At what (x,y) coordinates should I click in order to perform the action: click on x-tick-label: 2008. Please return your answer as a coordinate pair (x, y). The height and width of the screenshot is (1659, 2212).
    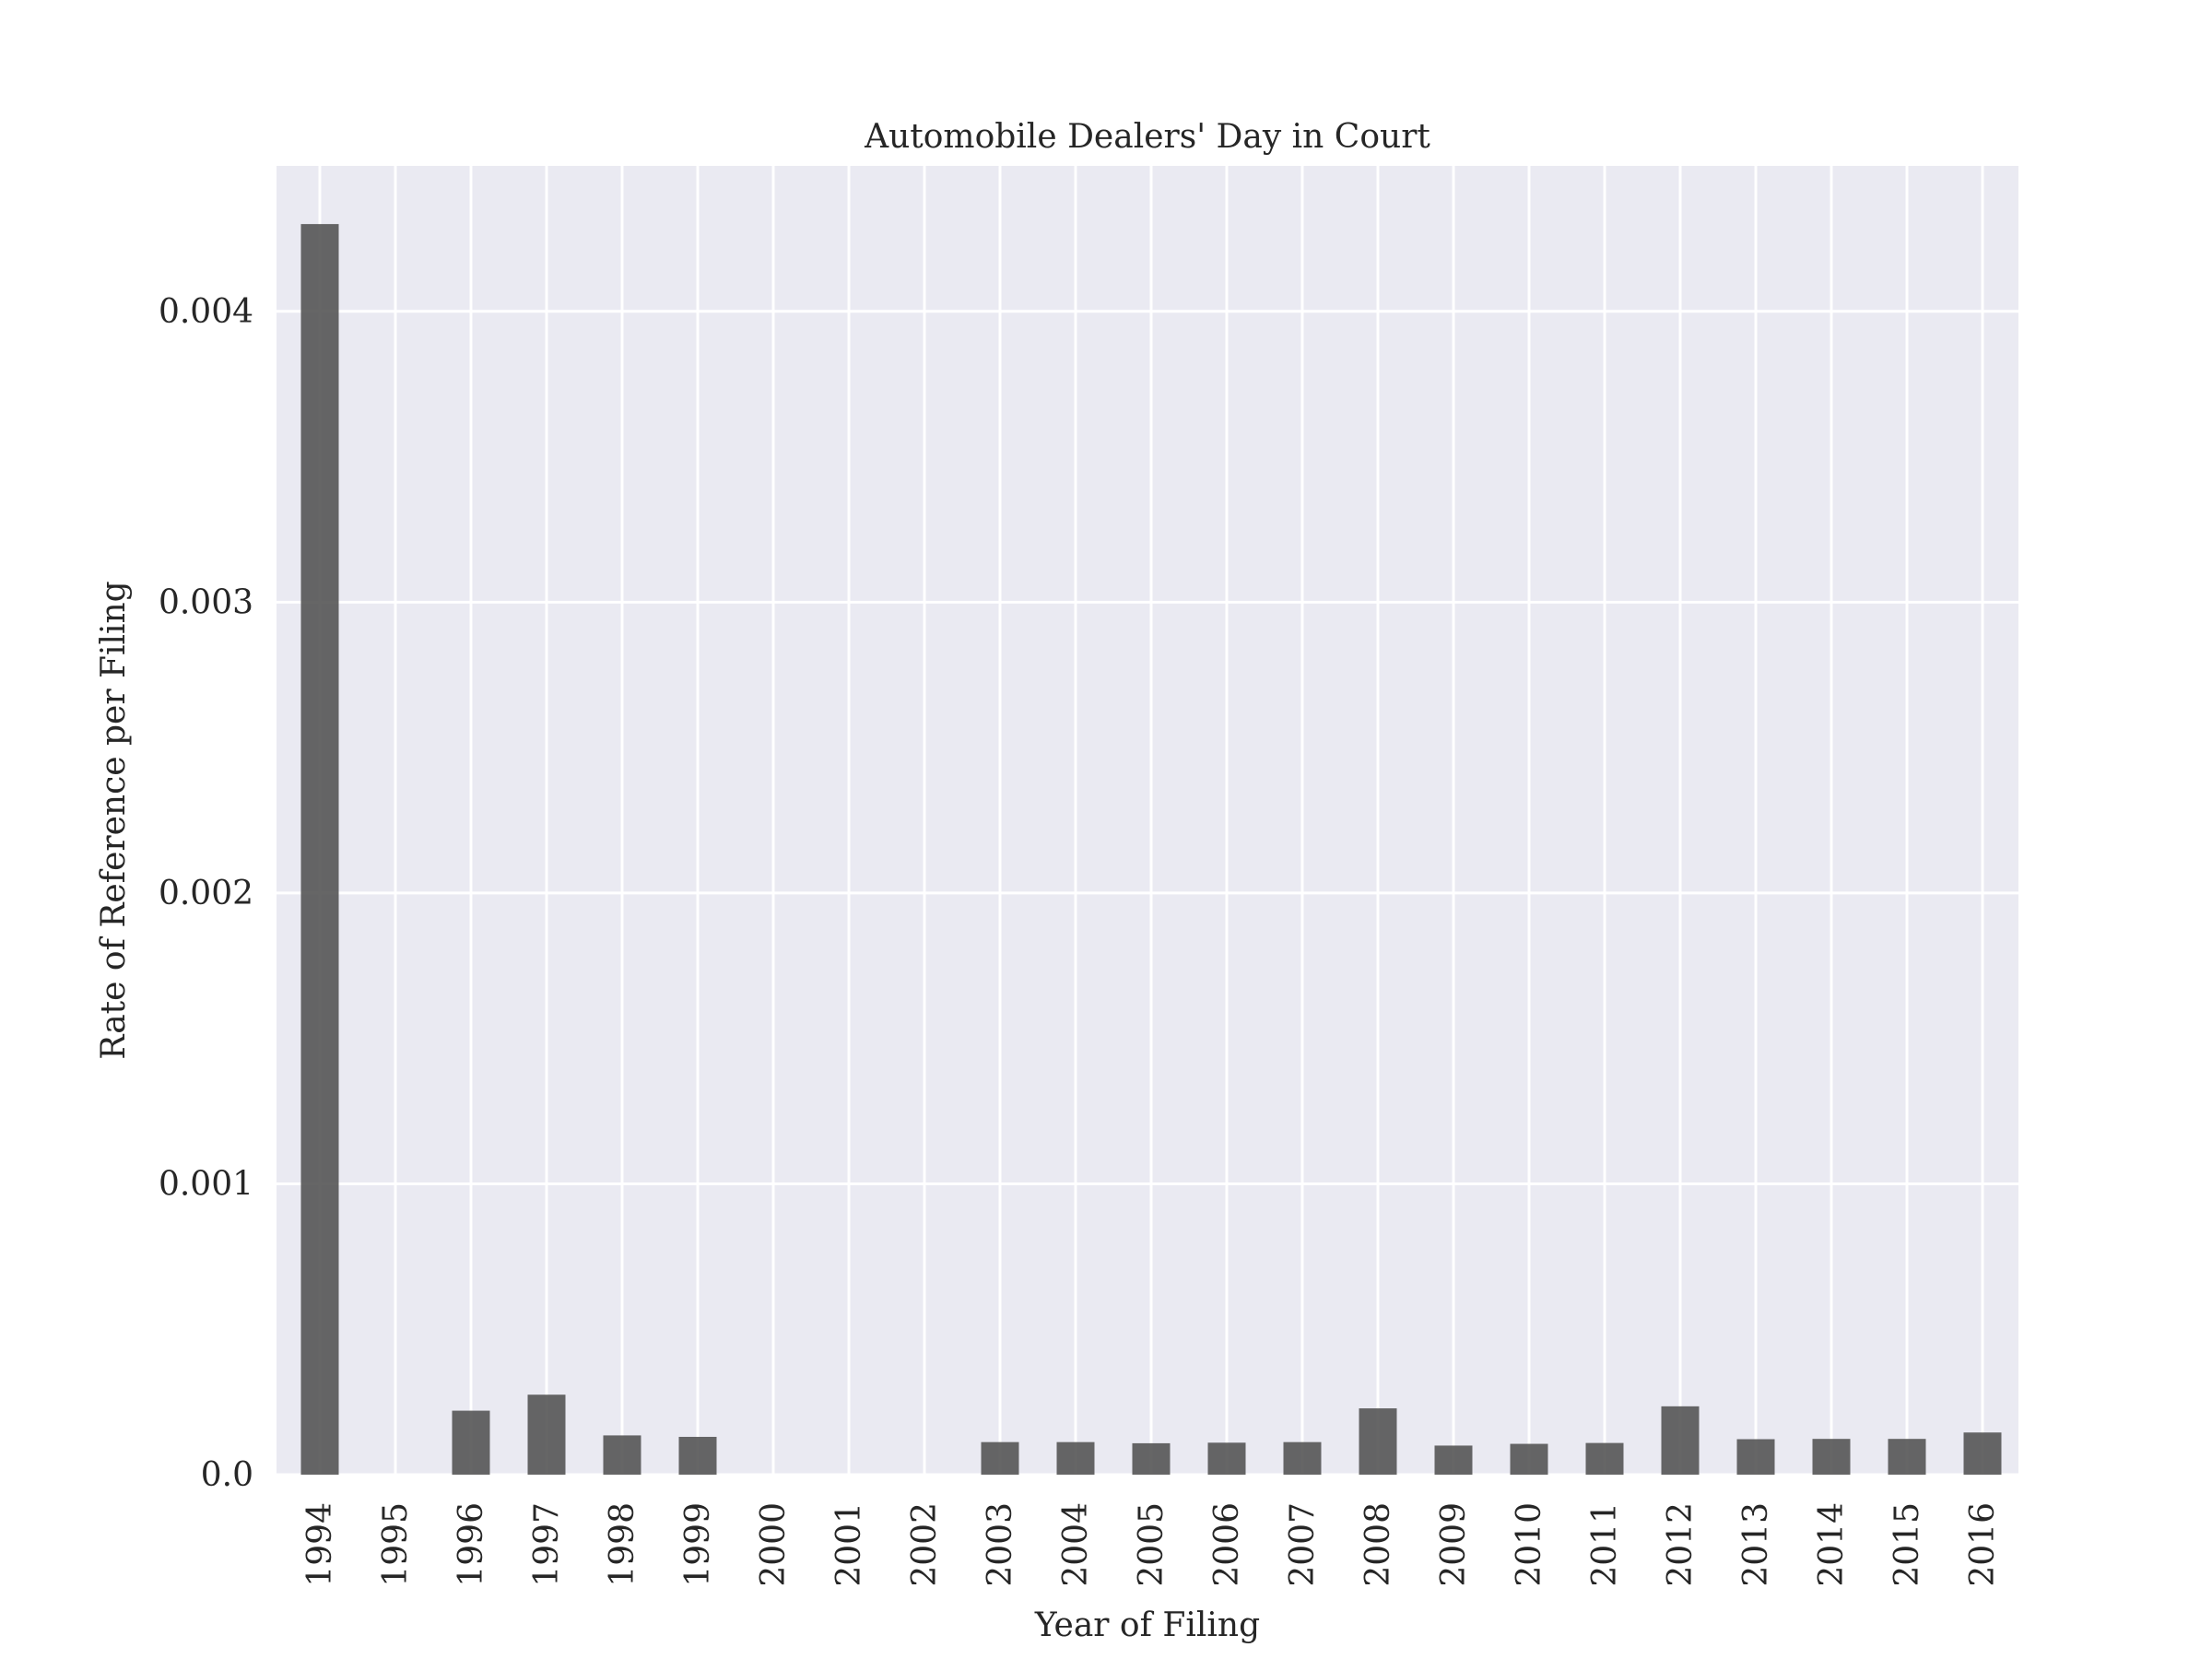
    Looking at the image, I should click on (1378, 1544).